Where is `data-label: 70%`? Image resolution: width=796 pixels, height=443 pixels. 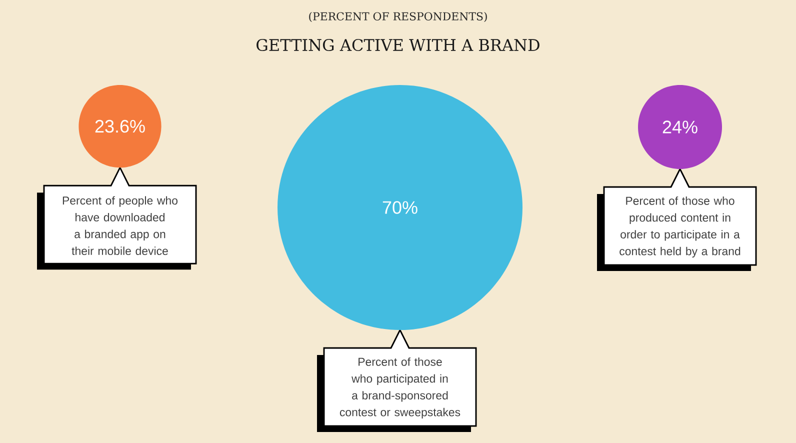 data-label: 70% is located at coordinates (400, 207).